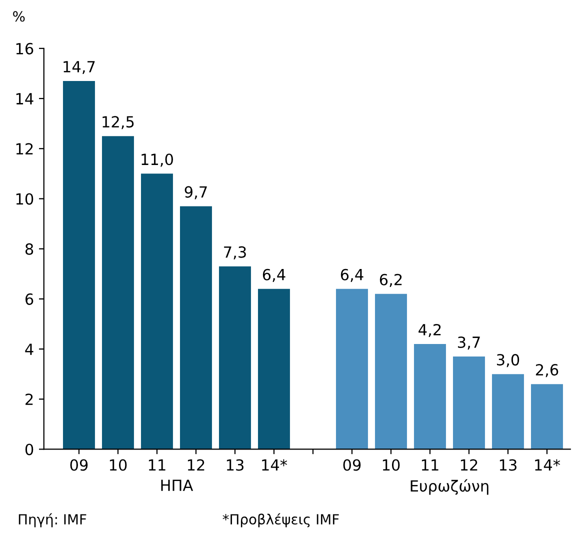 This screenshot has height=538, width=585. Describe the element at coordinates (19, 16) in the screenshot. I see `y-axis-title: %` at that location.